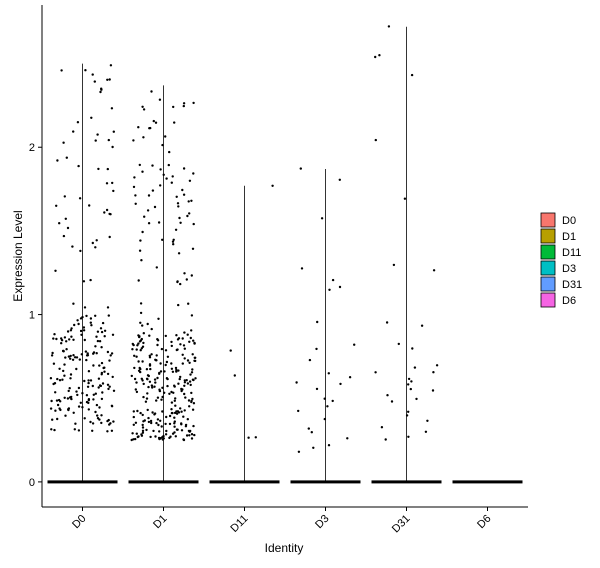 This screenshot has height=568, width=600. What do you see at coordinates (561, 260) in the screenshot?
I see `legend: D0 D1 D11 D3 D31 D6` at bounding box center [561, 260].